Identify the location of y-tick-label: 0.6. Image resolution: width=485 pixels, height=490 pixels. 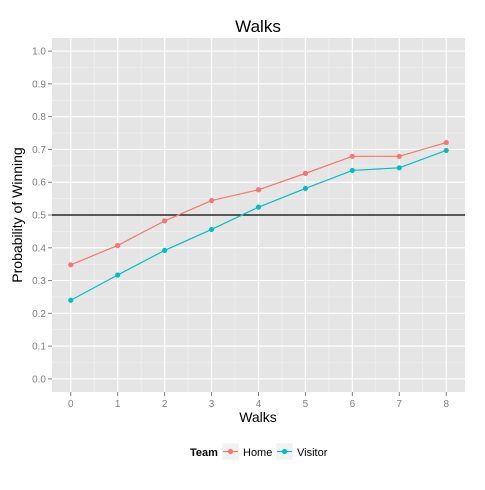
(39, 183).